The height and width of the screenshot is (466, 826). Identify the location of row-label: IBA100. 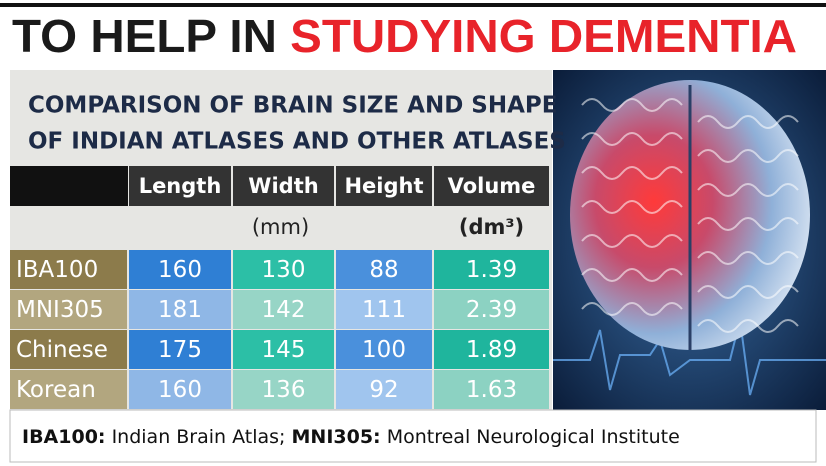
(57, 270).